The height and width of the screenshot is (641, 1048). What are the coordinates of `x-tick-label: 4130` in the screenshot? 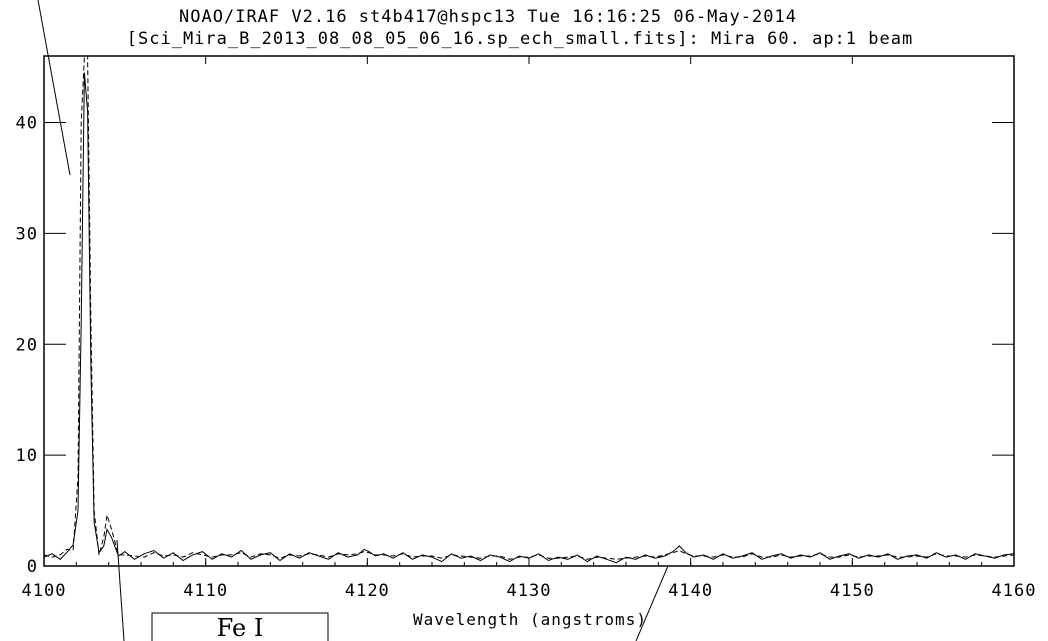 It's located at (529, 591).